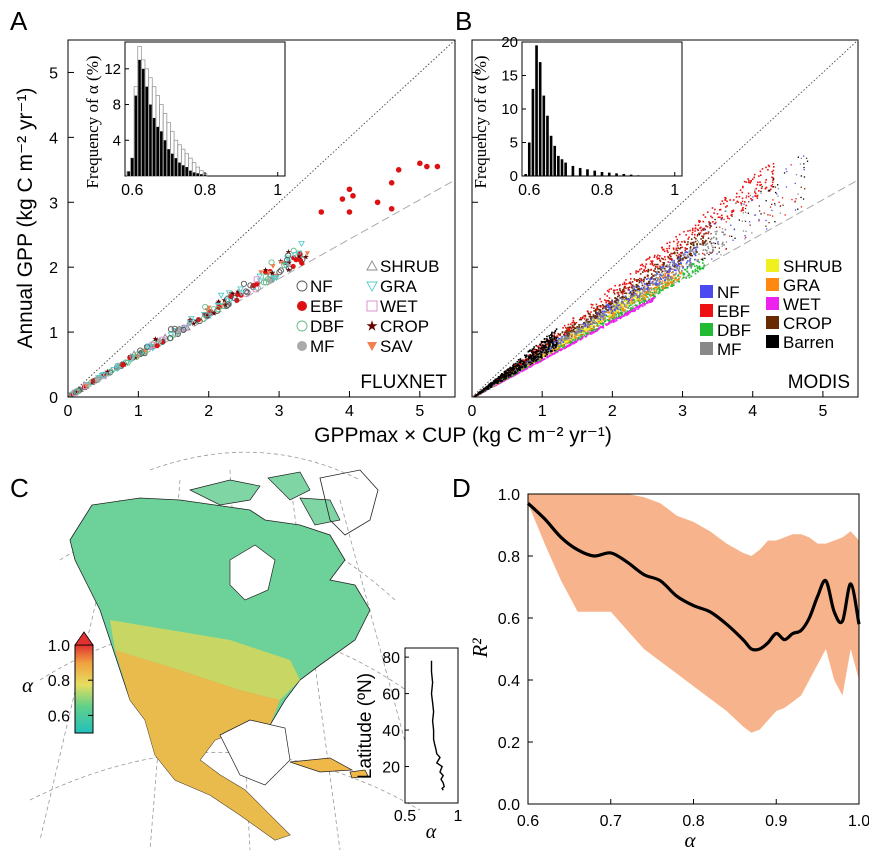 This screenshot has width=869, height=851. Describe the element at coordinates (529, 159) in the screenshot. I see `panel-b-inset-bar` at that location.